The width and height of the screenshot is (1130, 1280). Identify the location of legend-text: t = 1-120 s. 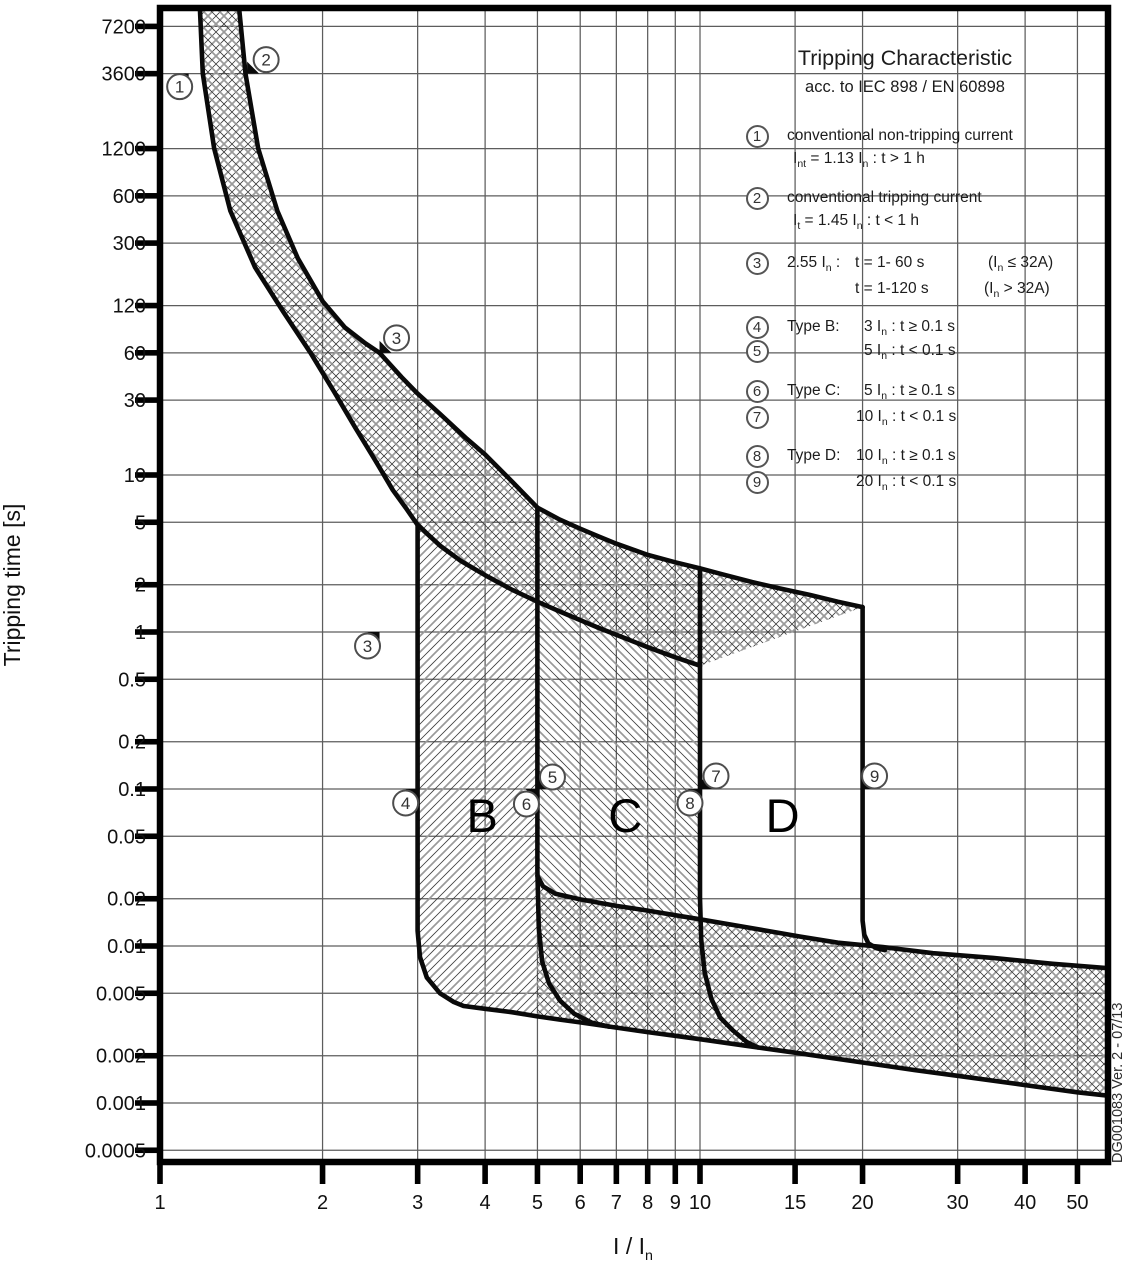
(892, 288).